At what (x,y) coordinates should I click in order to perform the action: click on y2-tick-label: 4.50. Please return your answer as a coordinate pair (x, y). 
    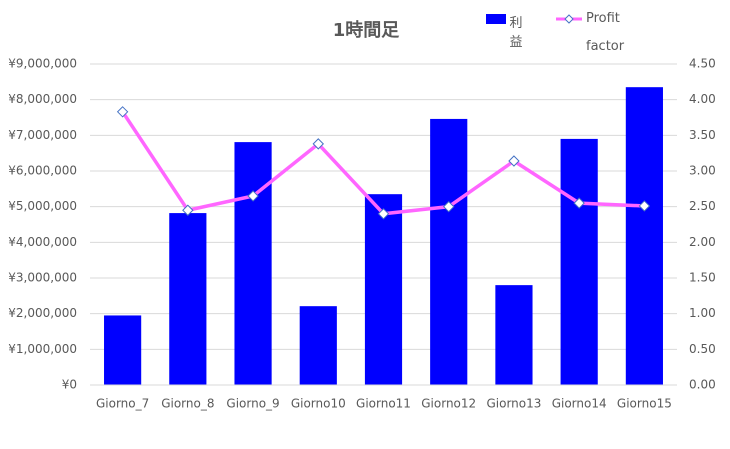
    Looking at the image, I should click on (702, 64).